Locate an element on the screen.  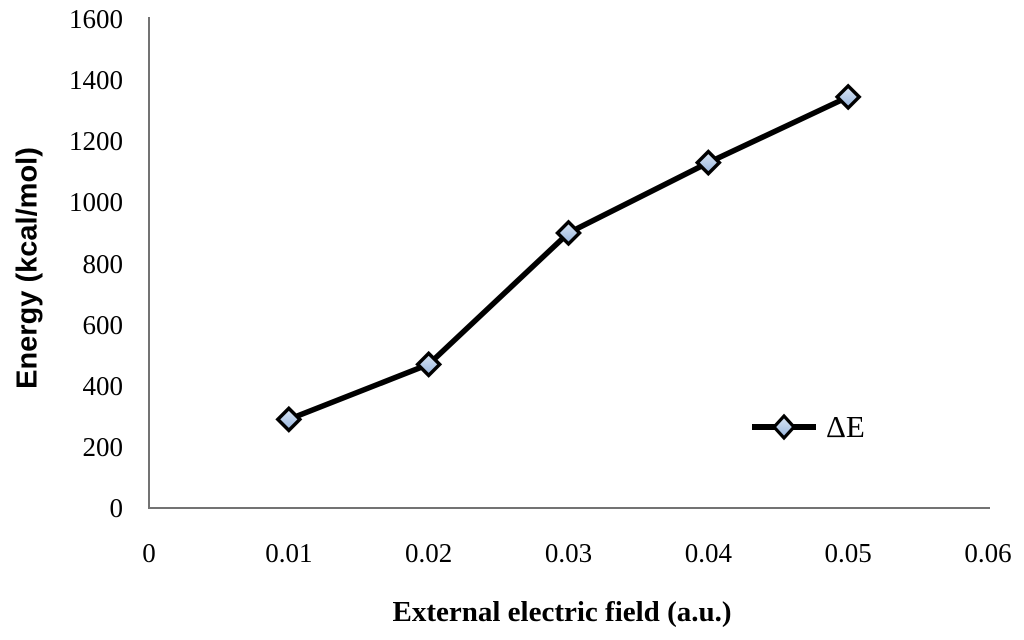
y-tick-label: 800 is located at coordinates (103, 263).